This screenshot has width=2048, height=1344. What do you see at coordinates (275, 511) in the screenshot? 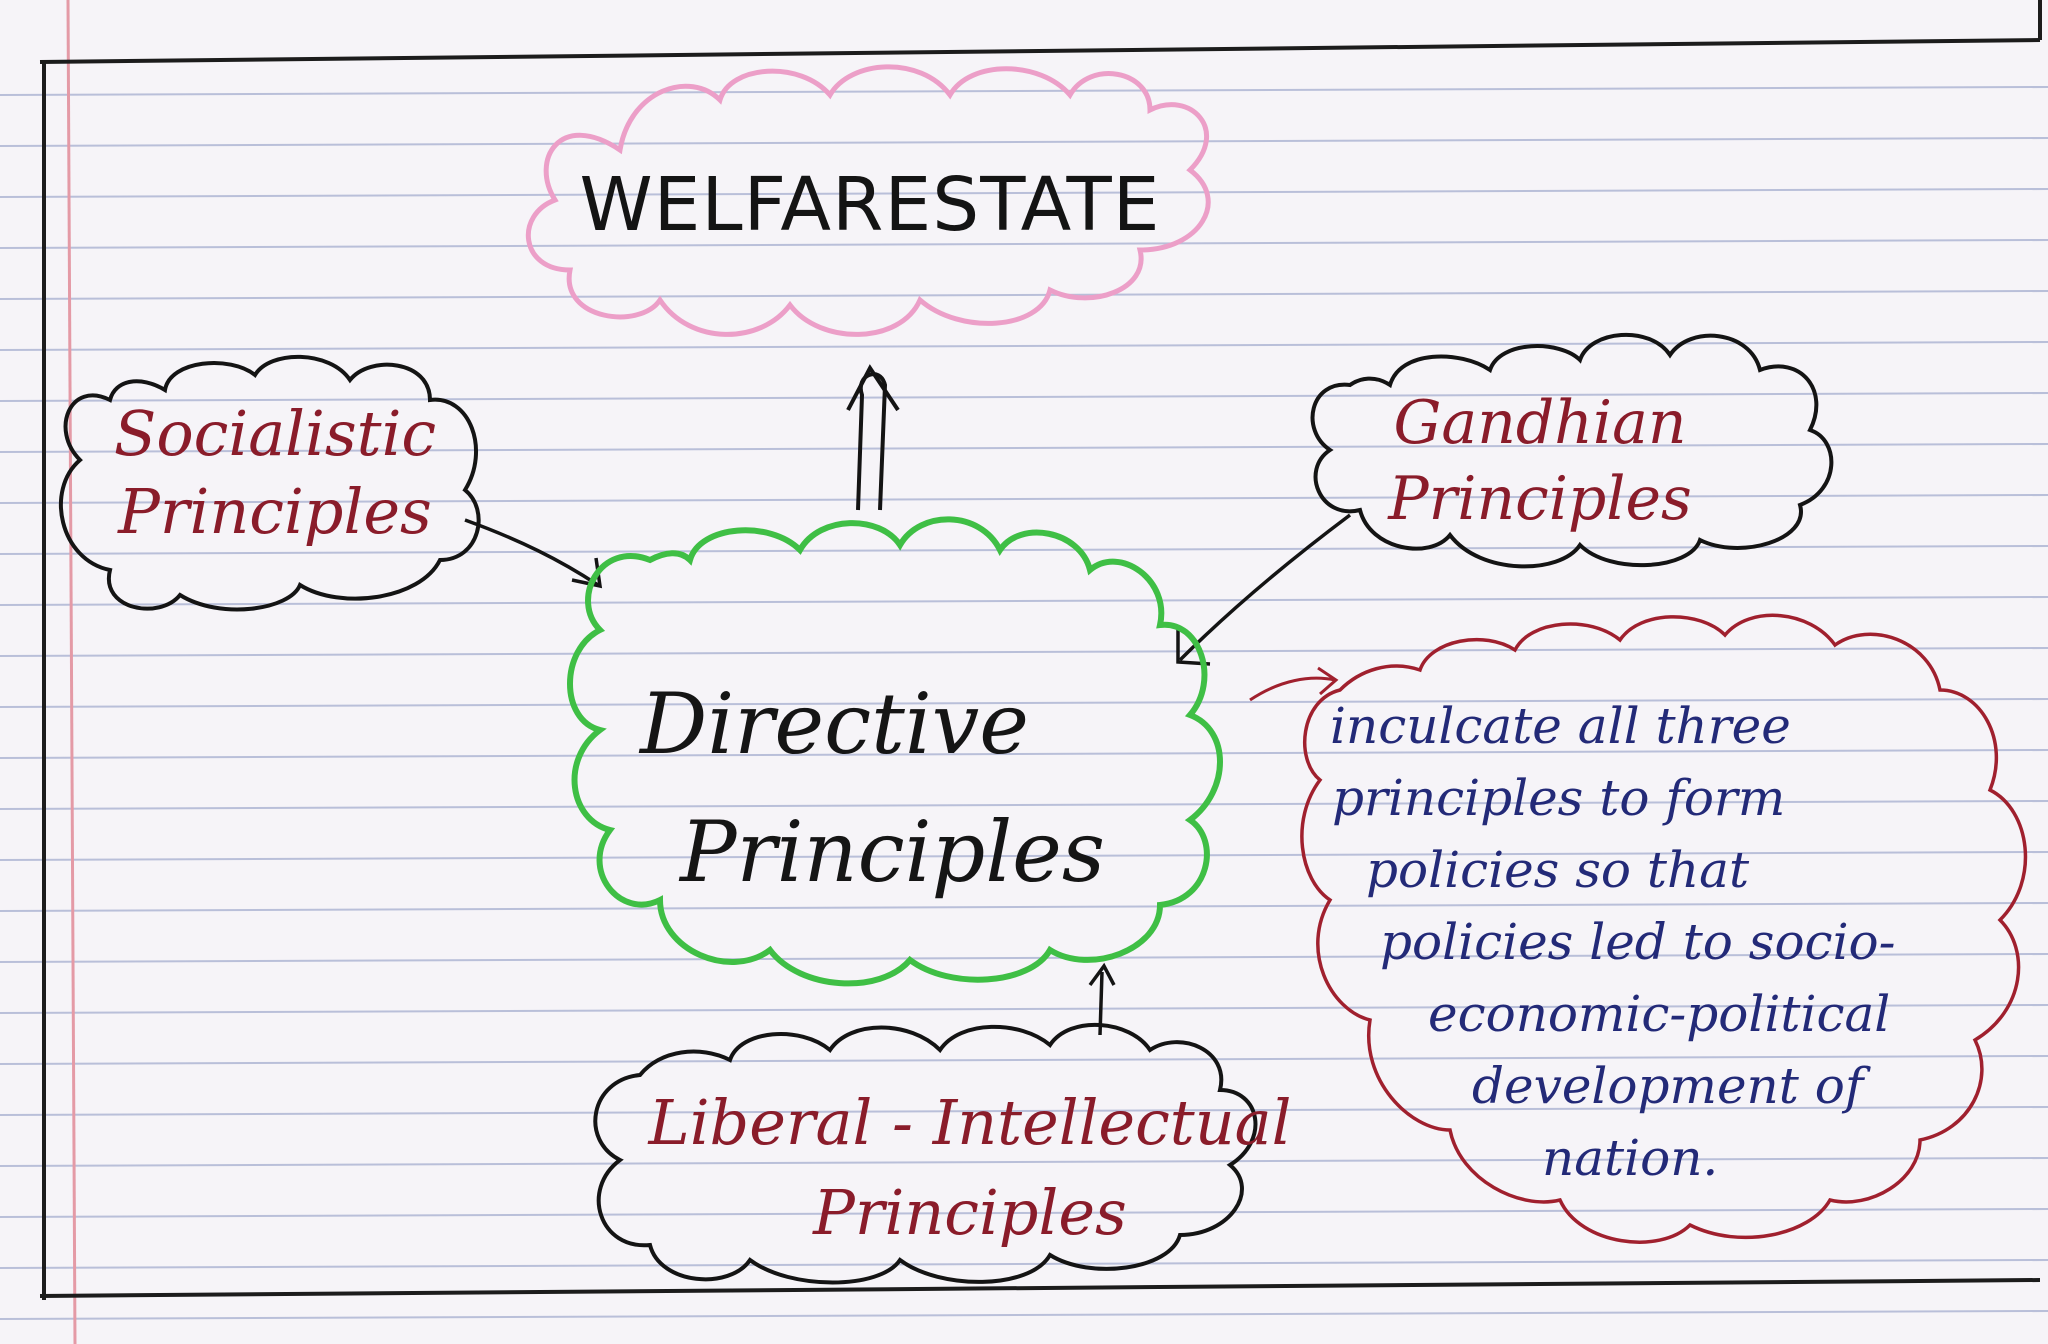
I see `socialistic-line2: Principles` at bounding box center [275, 511].